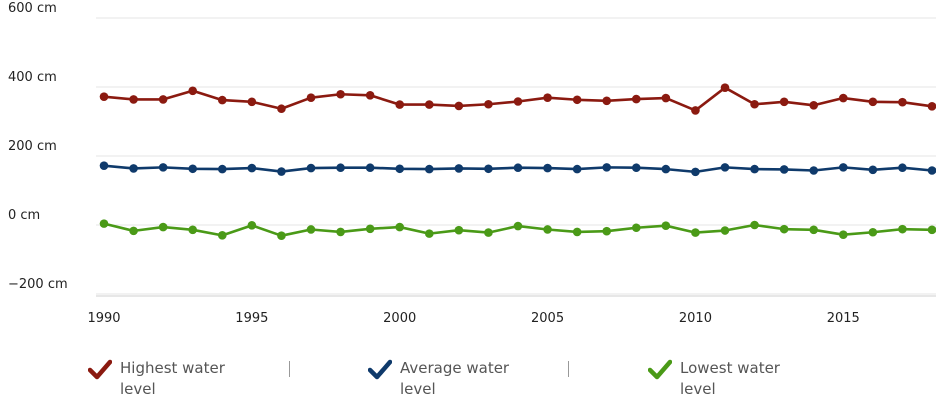 Image resolution: width=936 pixels, height=404 pixels. I want to click on legend-item-average: Average water level, so click(449, 379).